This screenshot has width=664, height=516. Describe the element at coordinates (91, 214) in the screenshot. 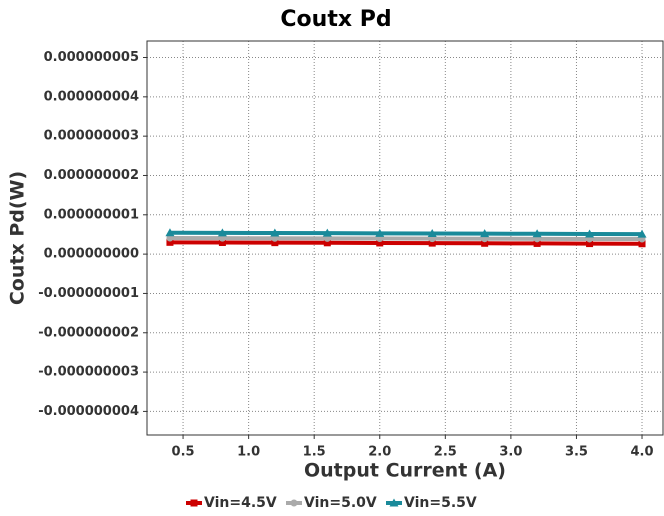

I see `y-tick-label: 0.000000001` at that location.